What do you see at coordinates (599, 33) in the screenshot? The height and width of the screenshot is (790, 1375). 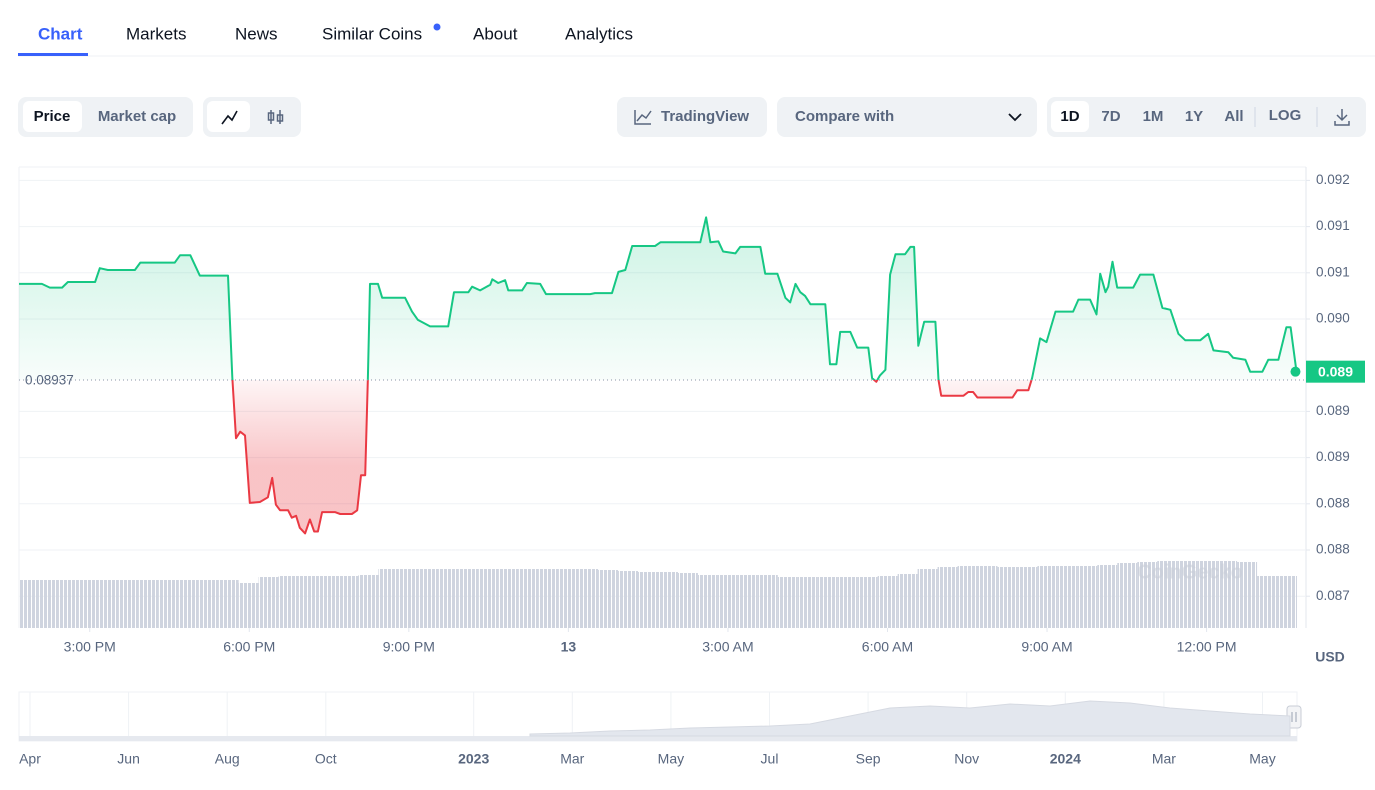 I see `tab: Analytics` at bounding box center [599, 33].